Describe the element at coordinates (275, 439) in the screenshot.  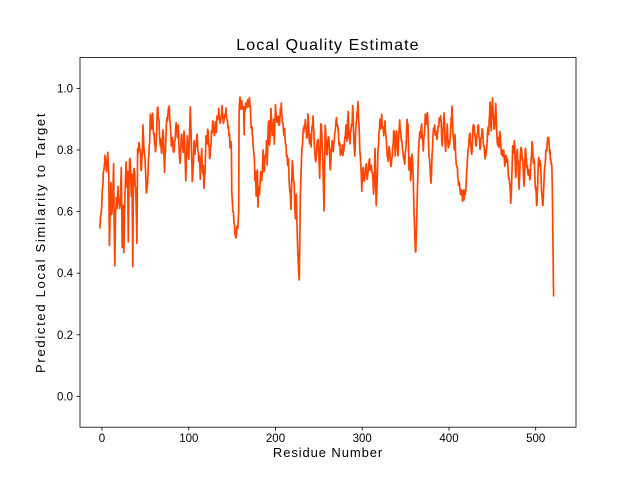
I see `svg-text: 200` at that location.